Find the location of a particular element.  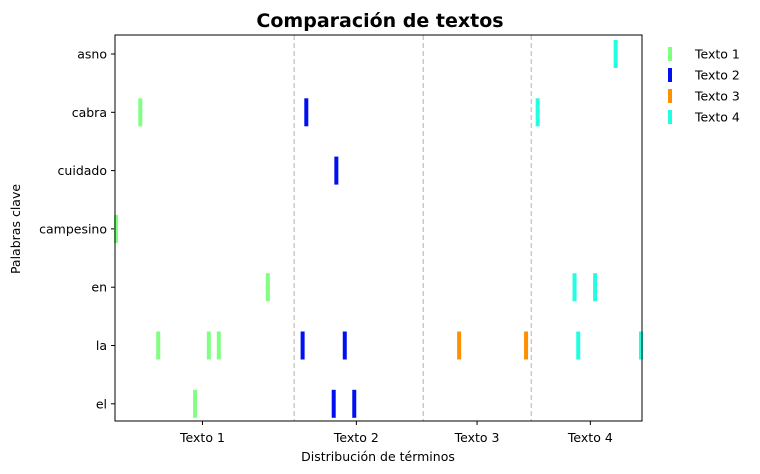

x-tick-label: Texto 2 is located at coordinates (356, 437).